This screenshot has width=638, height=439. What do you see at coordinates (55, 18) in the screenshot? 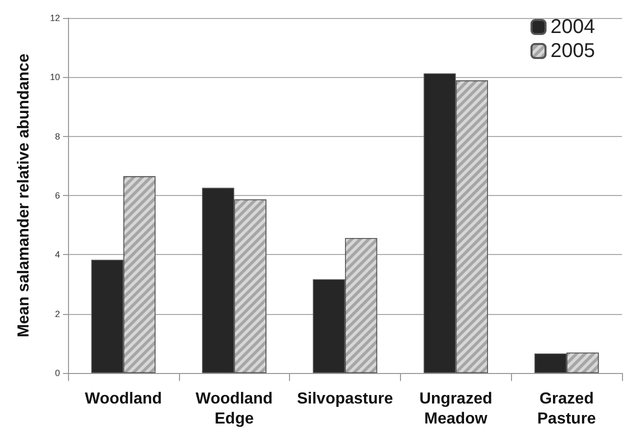
I see `y-tick-label: 12` at bounding box center [55, 18].